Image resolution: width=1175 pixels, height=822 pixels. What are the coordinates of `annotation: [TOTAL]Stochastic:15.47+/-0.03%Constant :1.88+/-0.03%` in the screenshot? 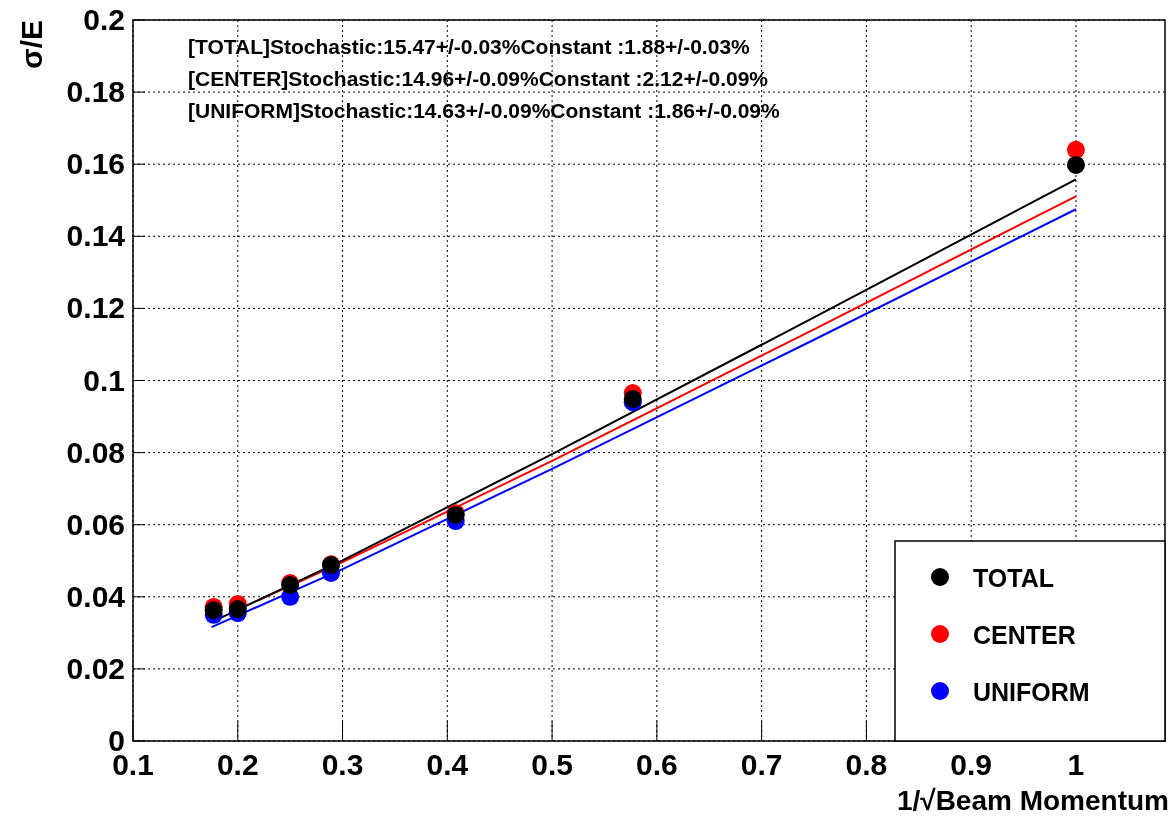 It's located at (469, 46).